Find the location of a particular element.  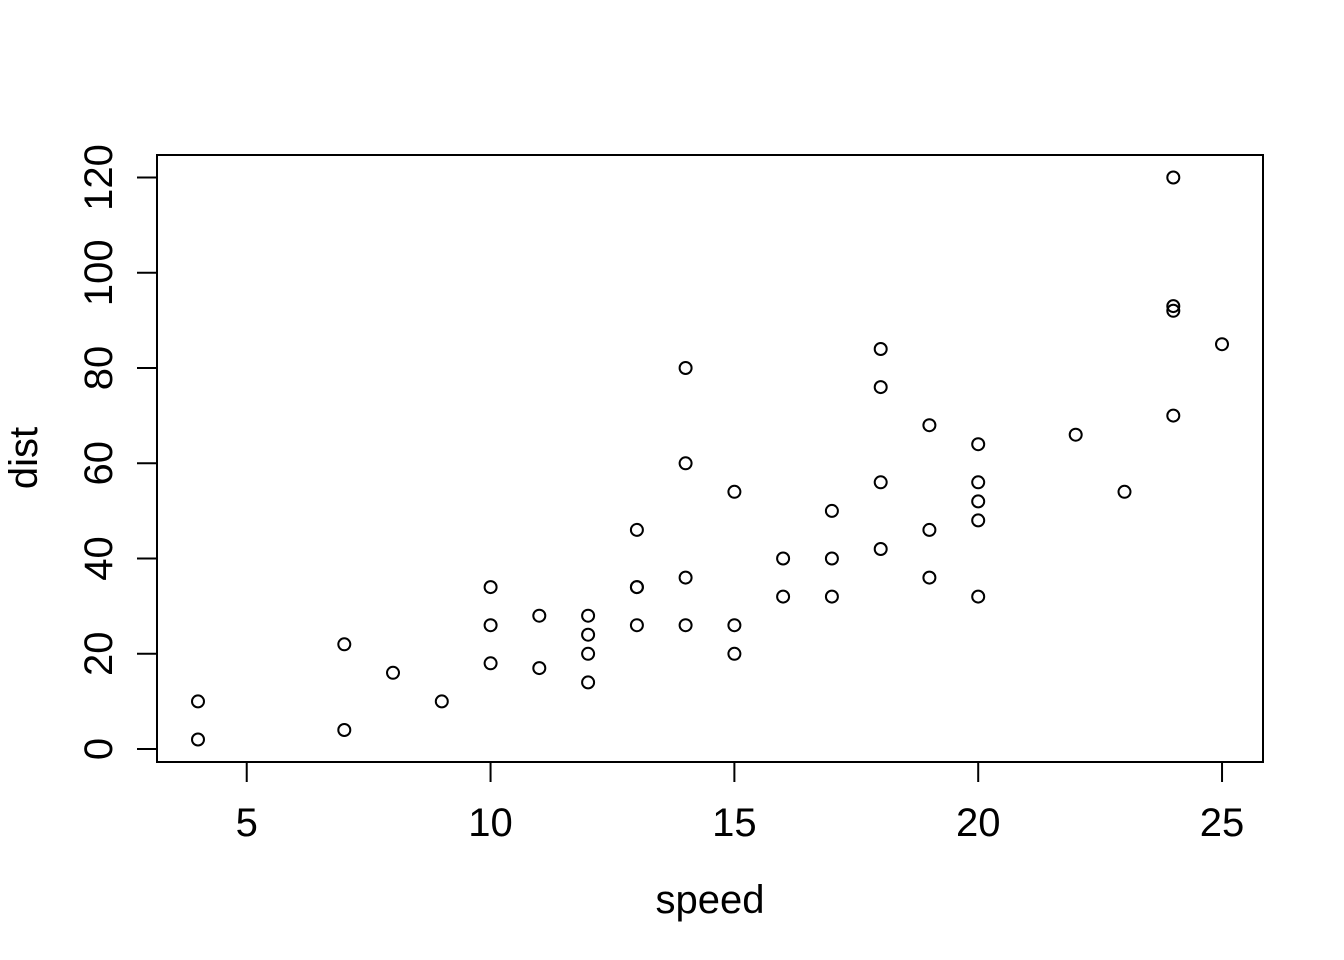

x-tick-label: 5 is located at coordinates (247, 823).